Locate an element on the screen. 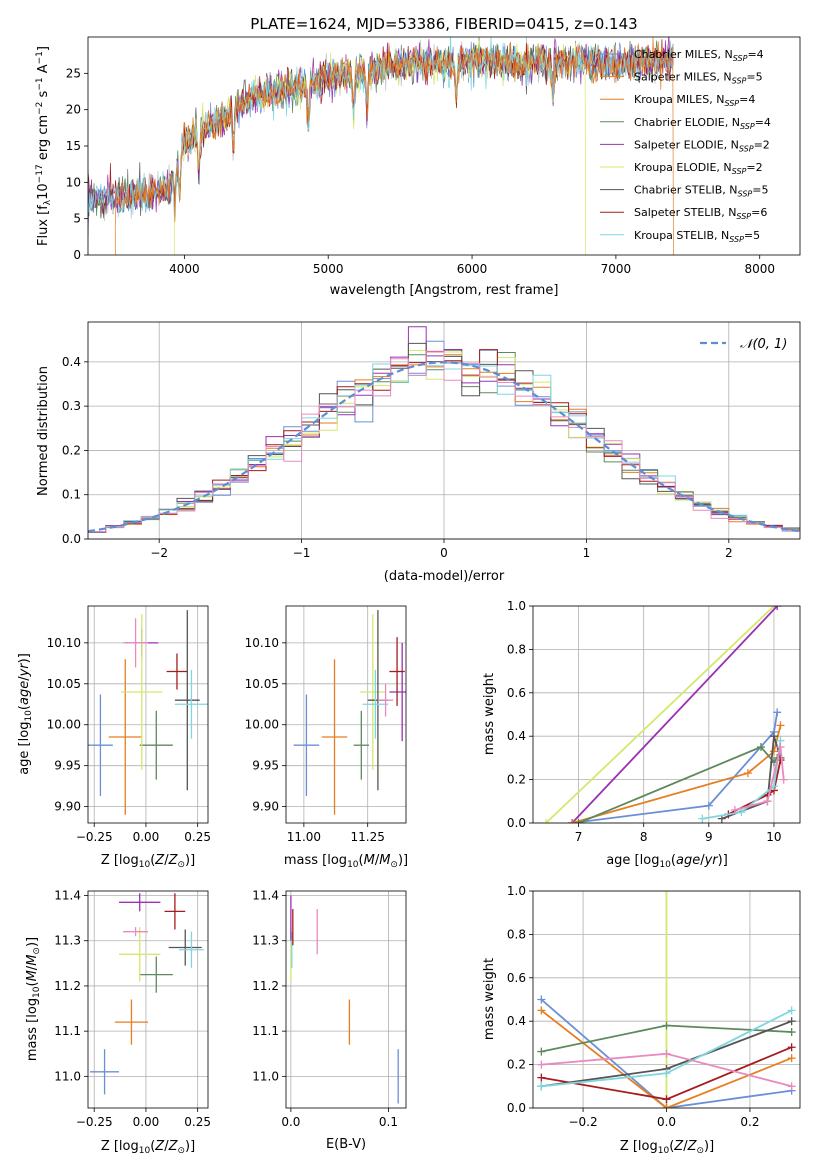 The width and height of the screenshot is (819, 1170). mw-z-ylabel: mass weight is located at coordinates (489, 999).